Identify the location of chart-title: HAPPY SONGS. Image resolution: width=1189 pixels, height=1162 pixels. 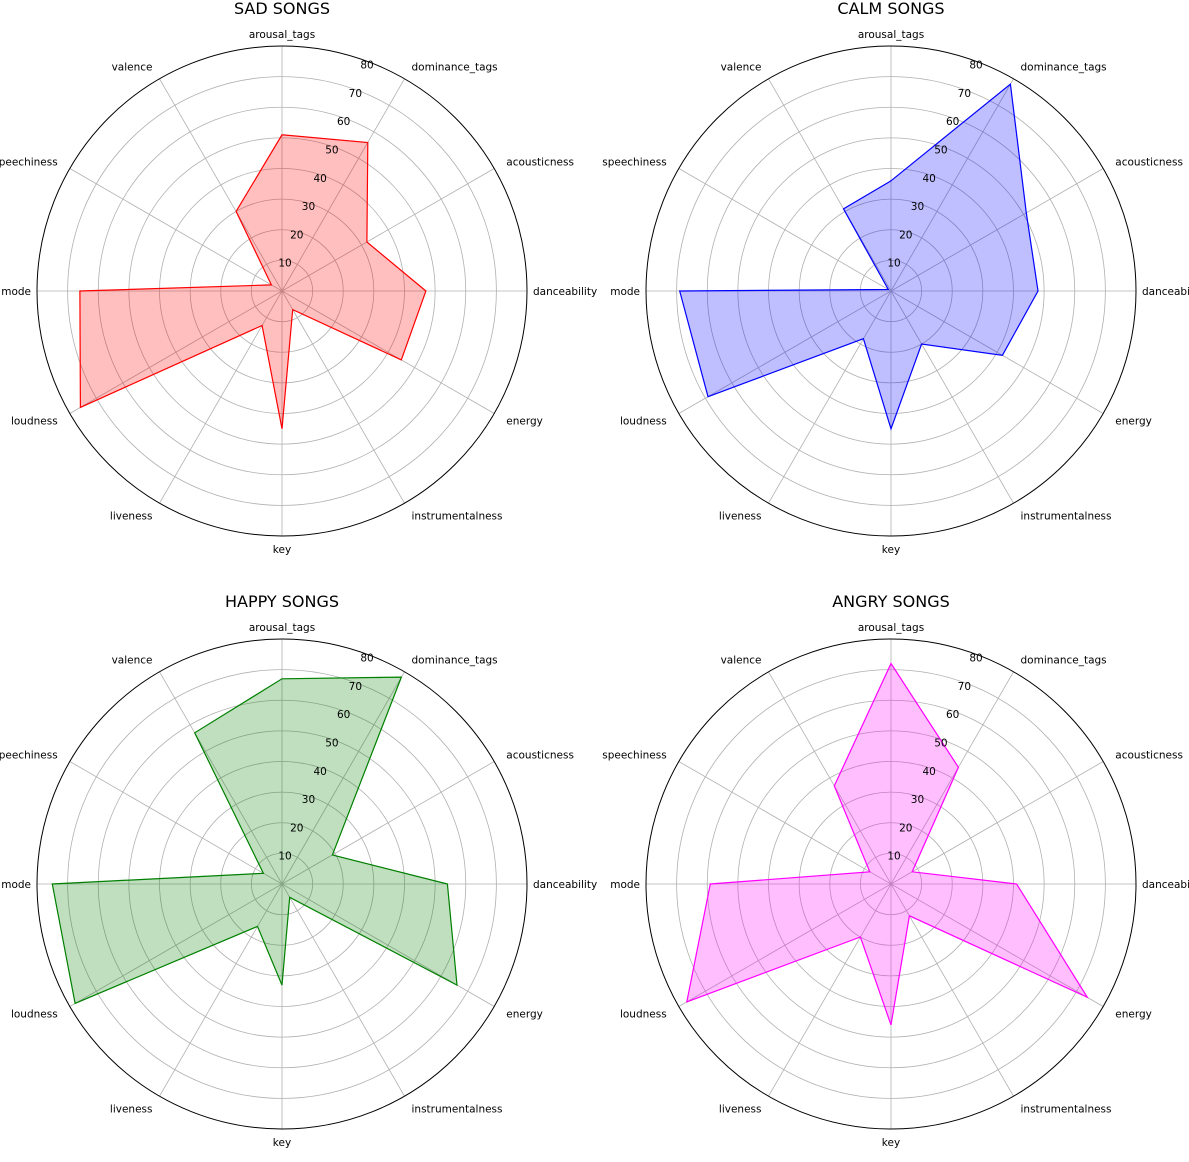
(282, 601).